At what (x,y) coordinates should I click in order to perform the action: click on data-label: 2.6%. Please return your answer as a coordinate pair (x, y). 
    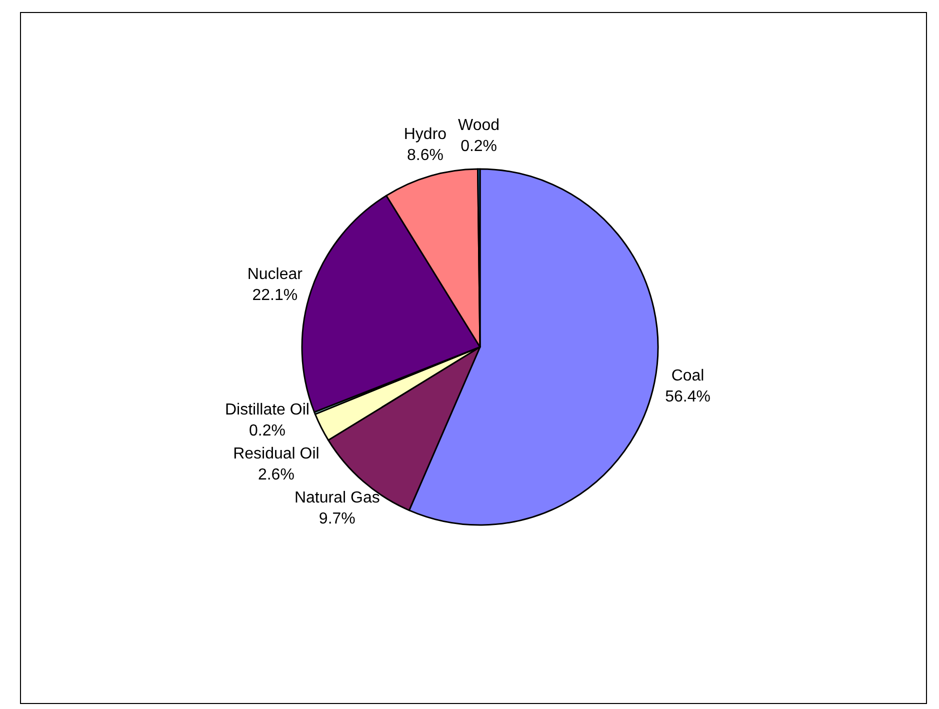
    Looking at the image, I should click on (276, 475).